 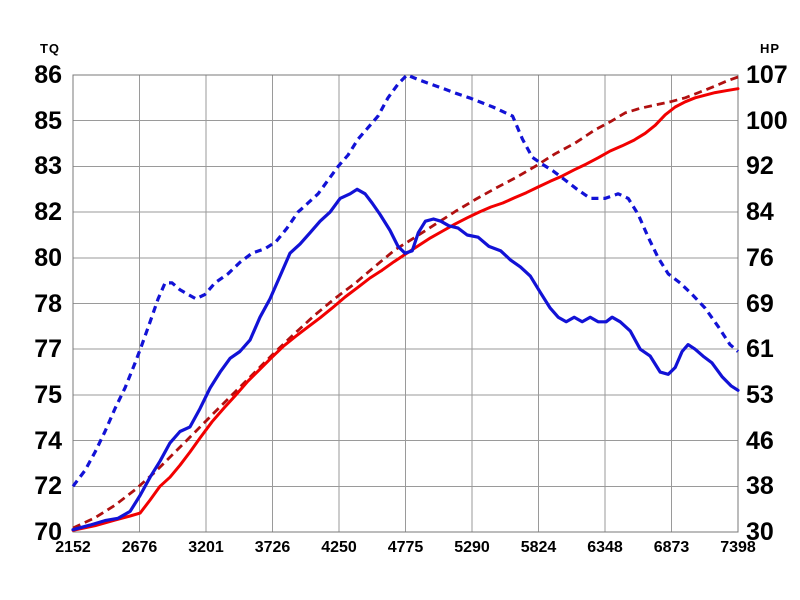 I want to click on y-tick-label-right: 92, so click(x=760, y=166).